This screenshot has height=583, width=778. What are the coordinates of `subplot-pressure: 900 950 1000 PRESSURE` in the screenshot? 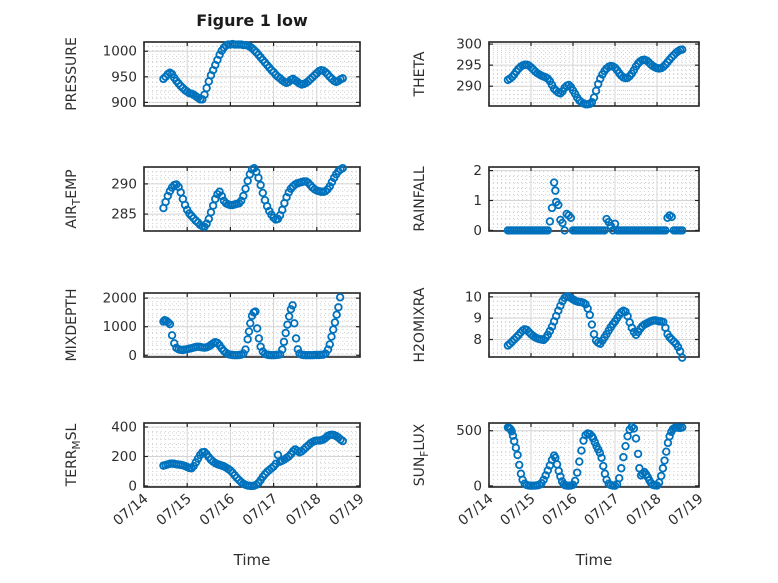 It's located at (212, 74).